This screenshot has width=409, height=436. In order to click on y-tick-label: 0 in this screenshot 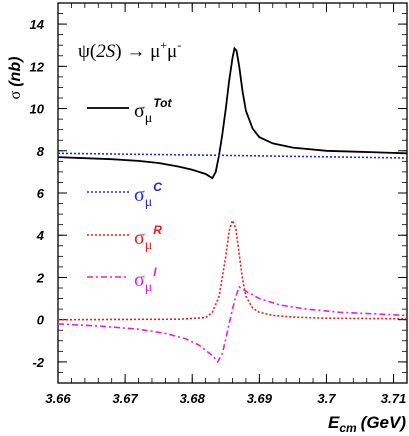, I will do `click(41, 320)`.